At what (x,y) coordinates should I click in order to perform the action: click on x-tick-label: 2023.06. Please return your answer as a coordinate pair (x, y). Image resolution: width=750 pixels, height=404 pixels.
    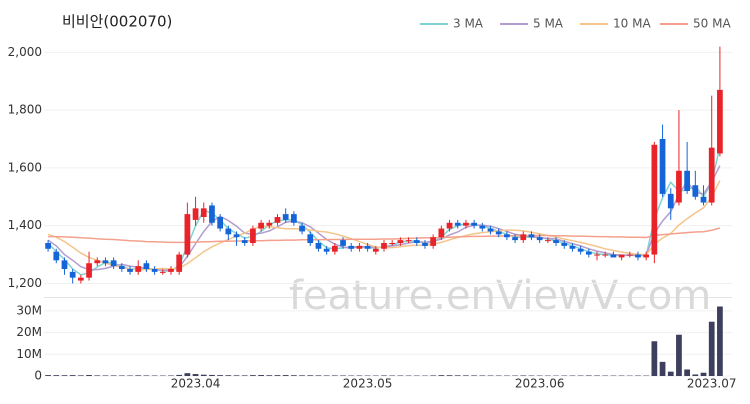
    Looking at the image, I should click on (540, 384).